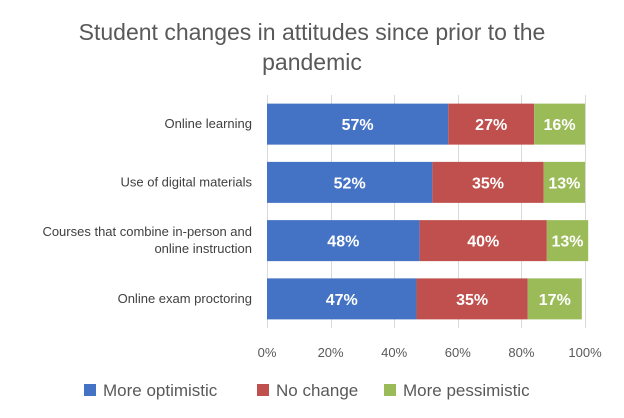 This screenshot has width=624, height=418. I want to click on x-tick-label: 80%, so click(521, 352).